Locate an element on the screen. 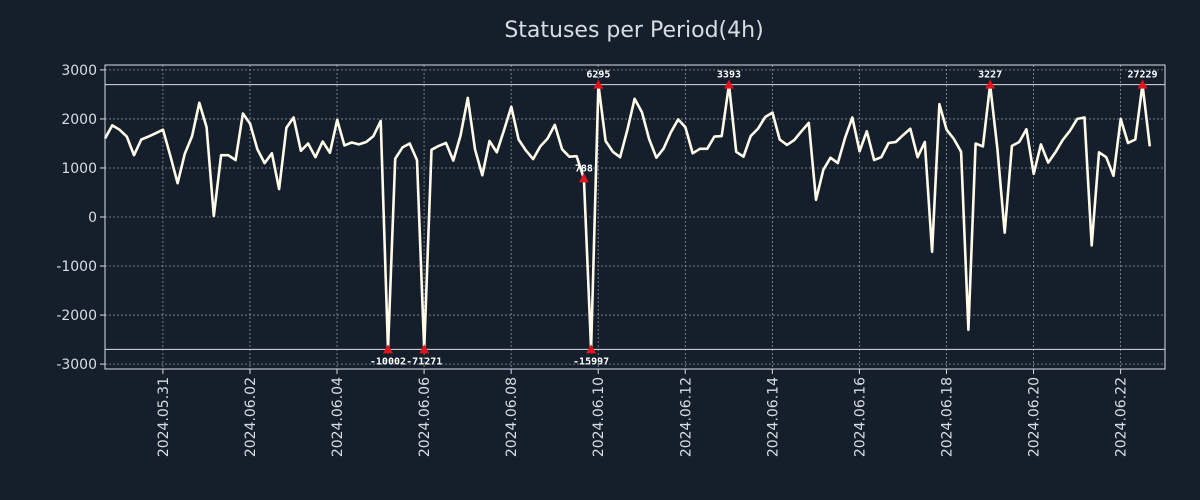 This screenshot has height=500, width=1200. x-tick-label: 2024.06.08 is located at coordinates (512, 417).